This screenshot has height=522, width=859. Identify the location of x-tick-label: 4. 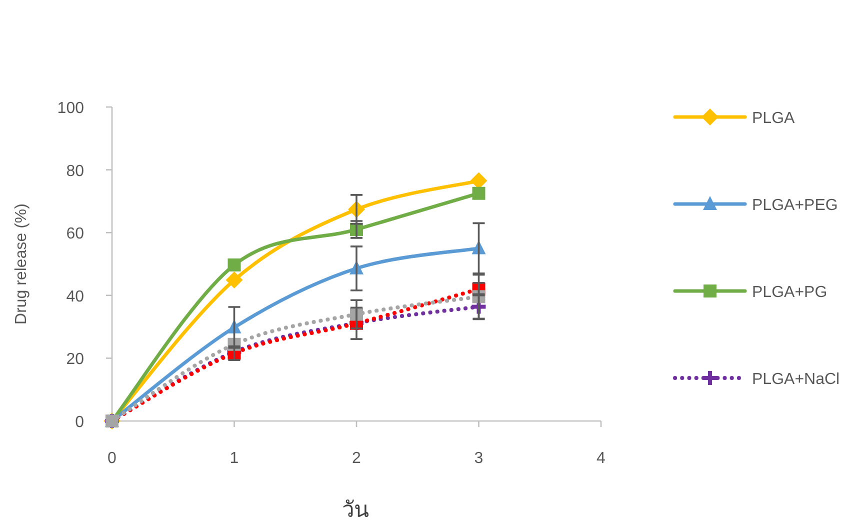
(601, 458).